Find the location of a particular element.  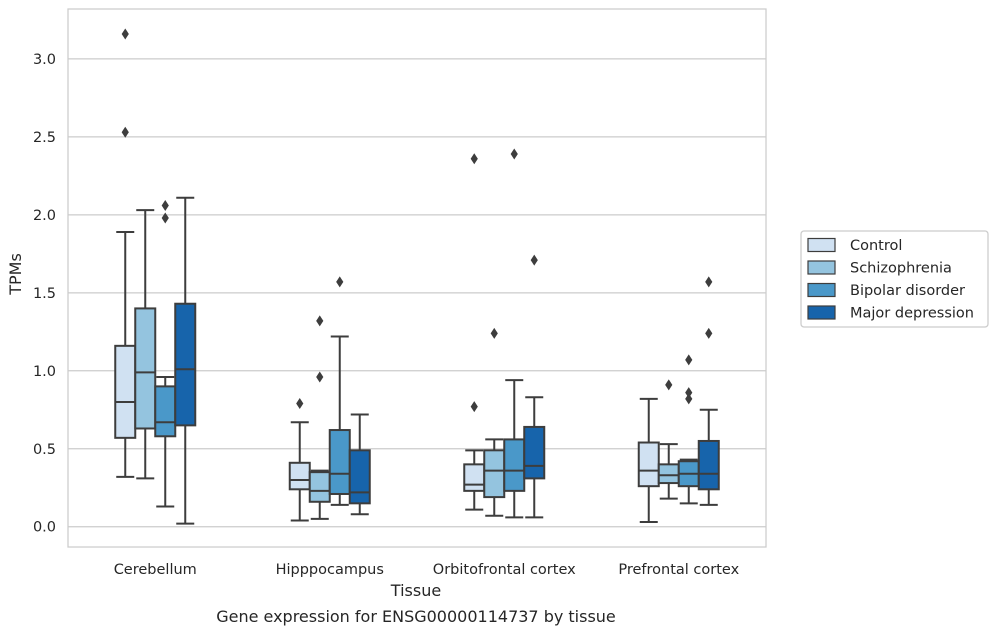

y-tick-label: 1.0 is located at coordinates (44, 372).